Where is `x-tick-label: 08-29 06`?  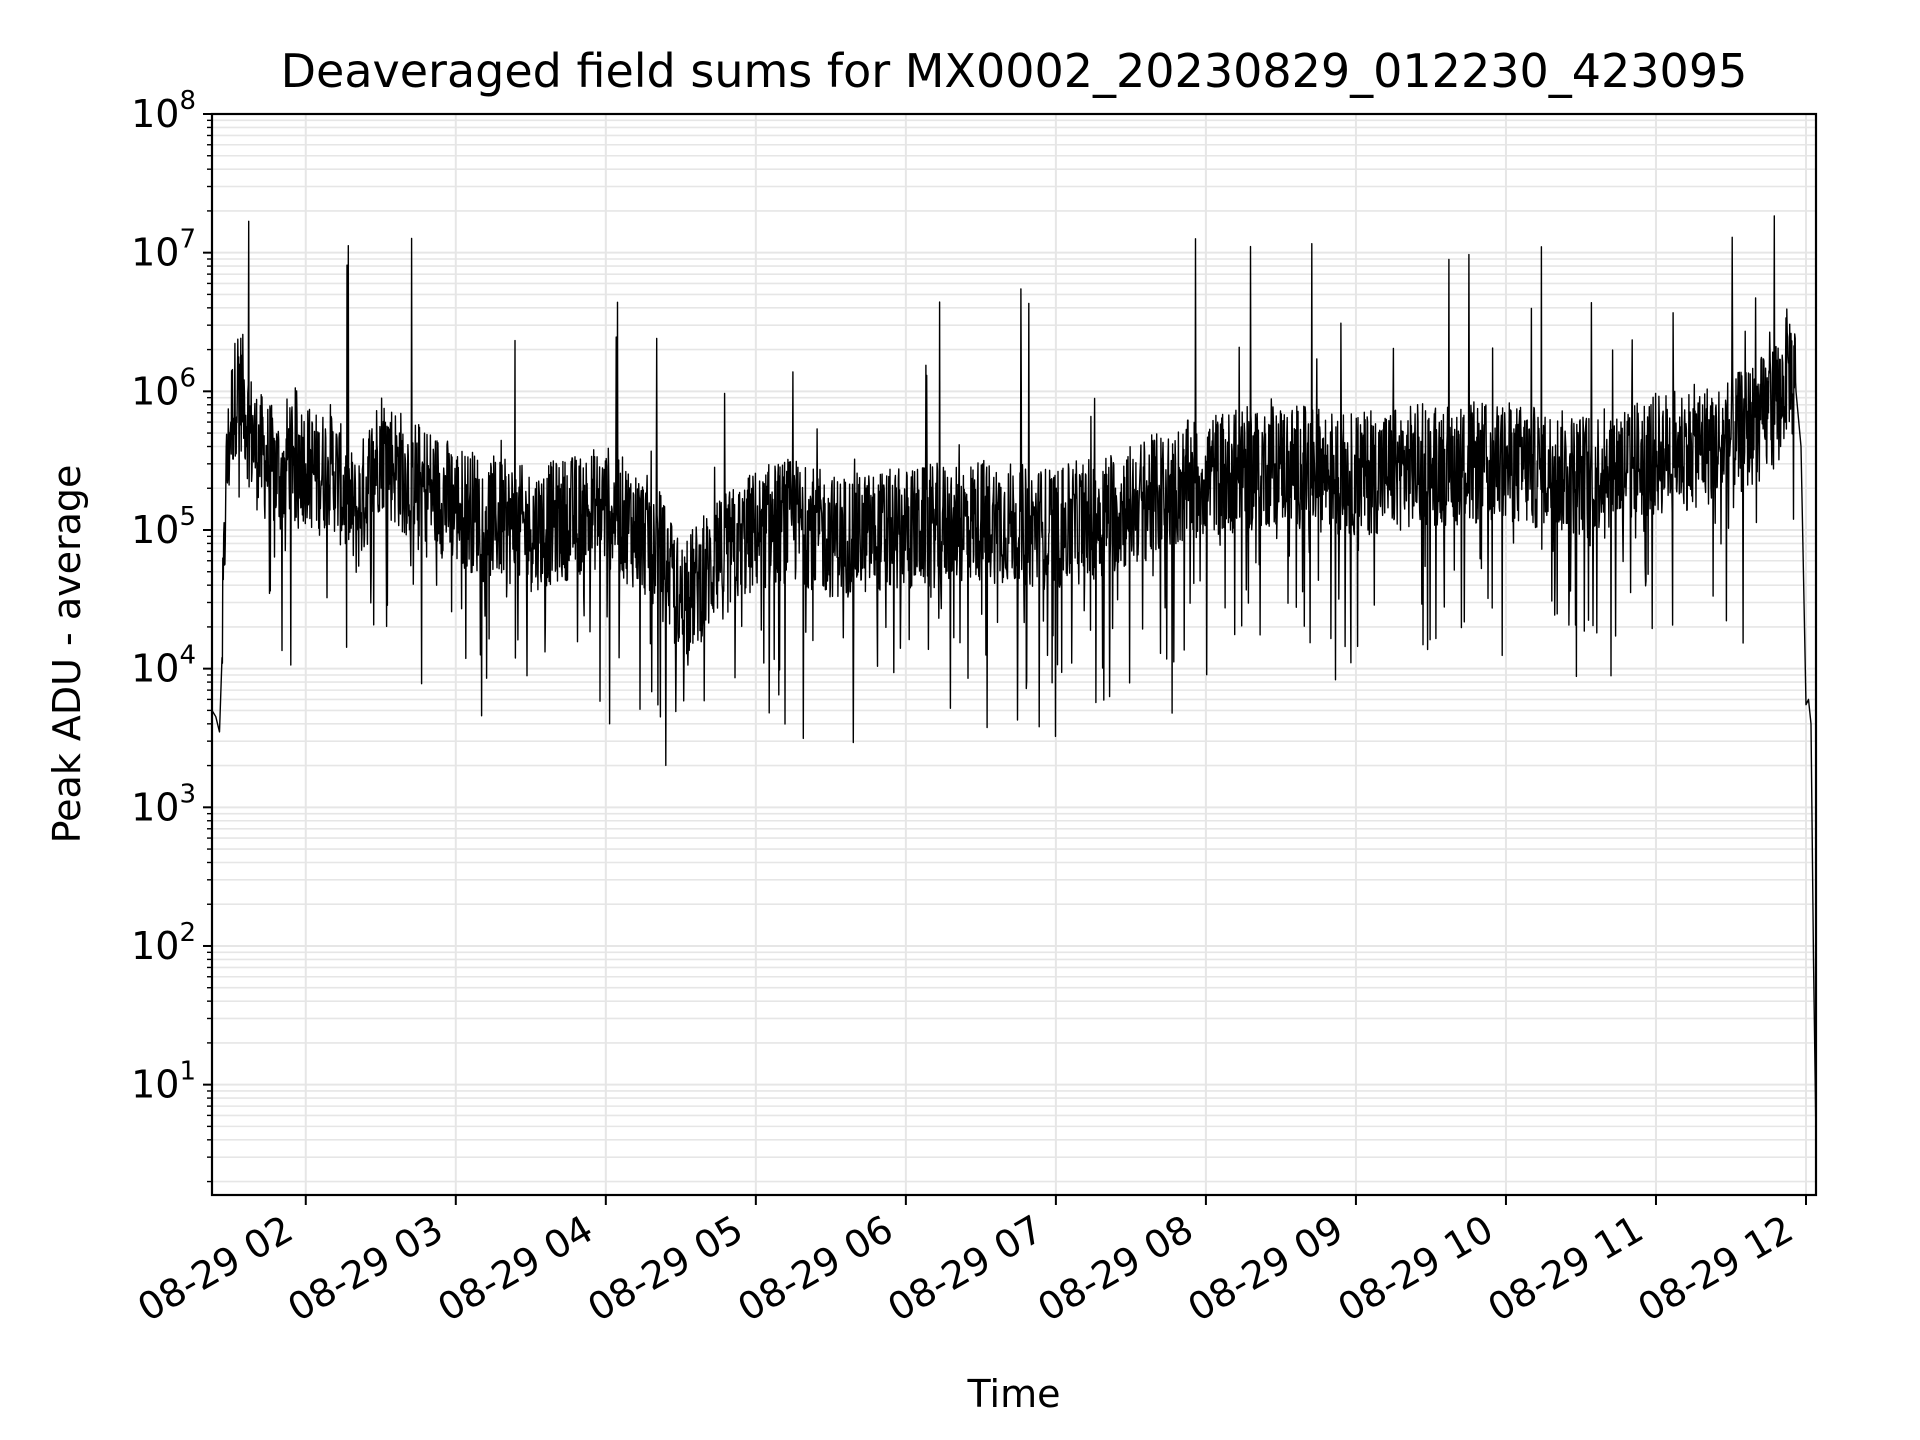 x-tick-label: 08-29 06 is located at coordinates (815, 1269).